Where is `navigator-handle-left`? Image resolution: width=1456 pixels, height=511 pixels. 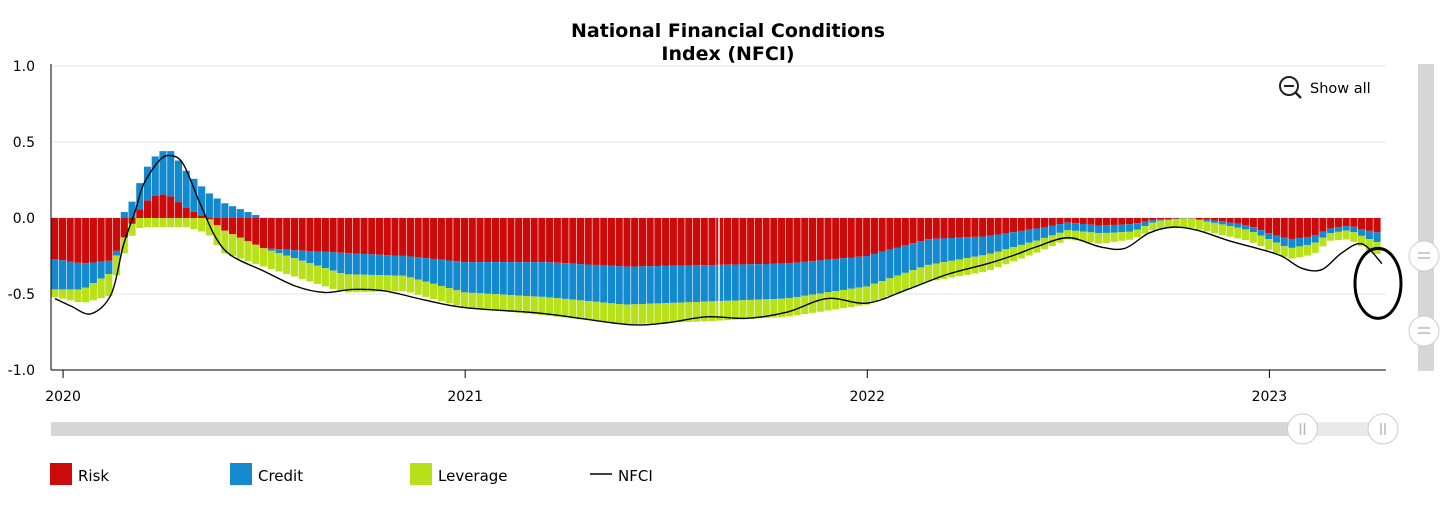 navigator-handle-left is located at coordinates (1302, 429).